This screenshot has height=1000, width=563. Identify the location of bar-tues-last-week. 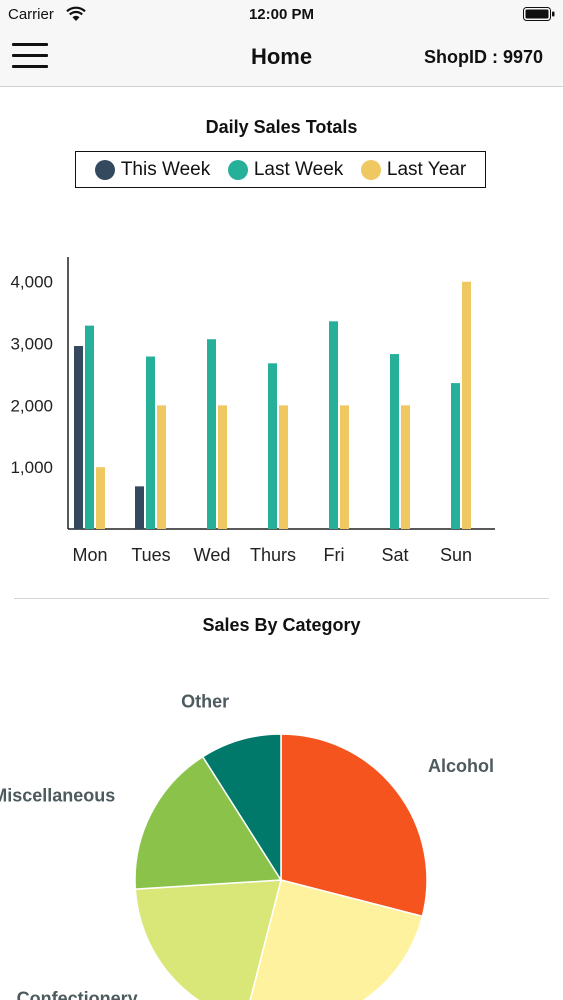
(150, 442).